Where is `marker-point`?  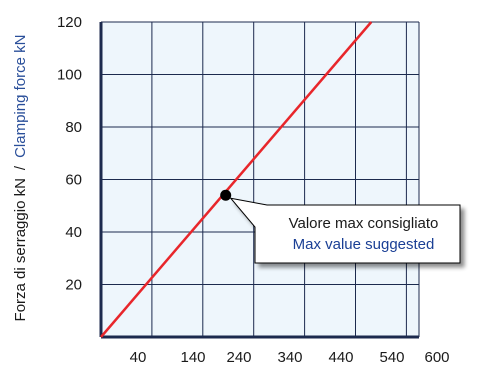
marker-point is located at coordinates (226, 195).